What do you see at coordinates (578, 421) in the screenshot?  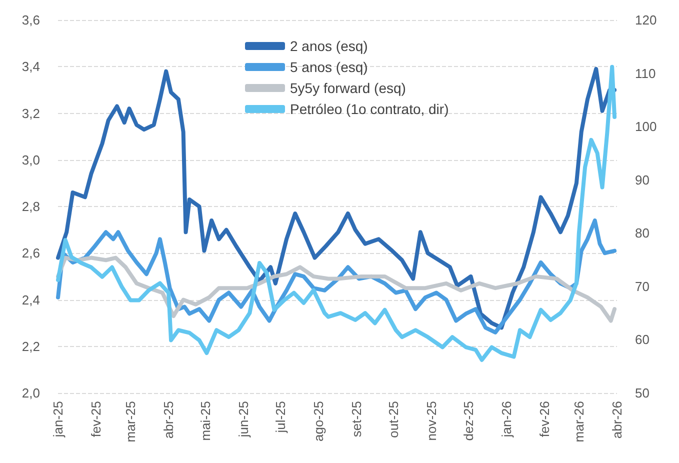 I see `x-tick-label: mar-26` at bounding box center [578, 421].